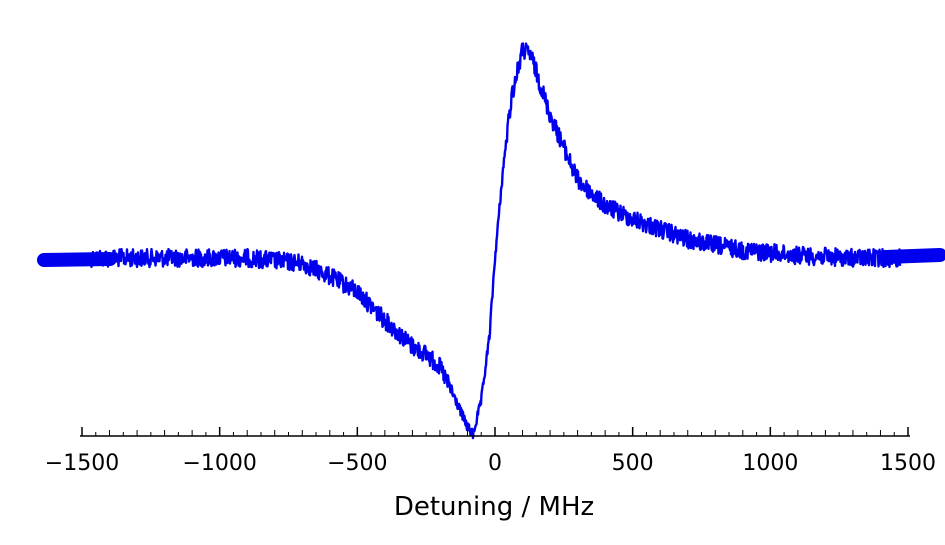 This screenshot has height=545, width=945. What do you see at coordinates (908, 463) in the screenshot?
I see `x-tick-label: 1500` at bounding box center [908, 463].